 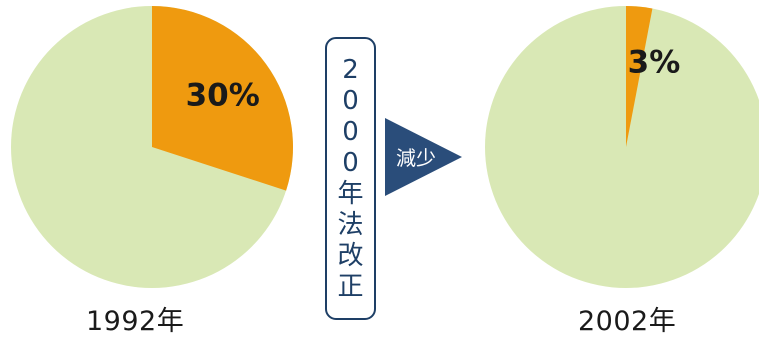 I want to click on law-revision-char: 改, so click(x=350, y=255).